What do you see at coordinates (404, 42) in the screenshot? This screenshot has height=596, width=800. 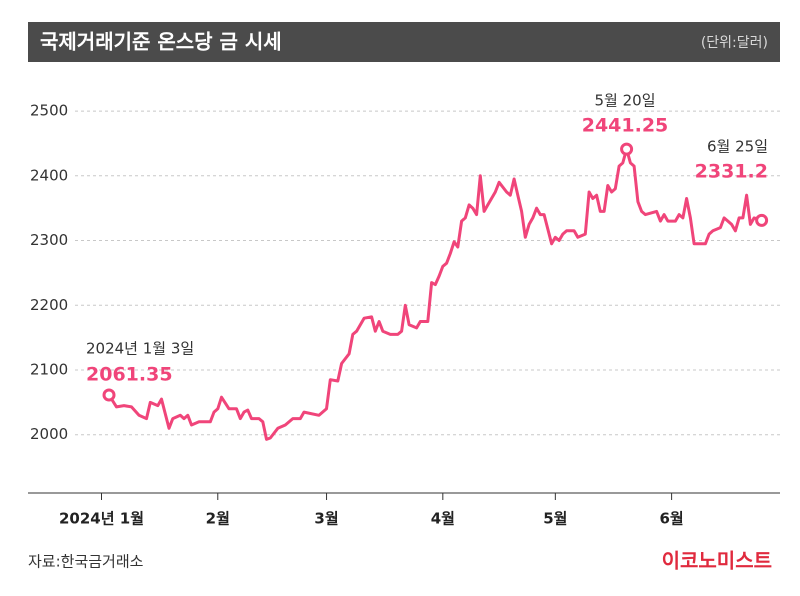 I see `title-bar` at bounding box center [404, 42].